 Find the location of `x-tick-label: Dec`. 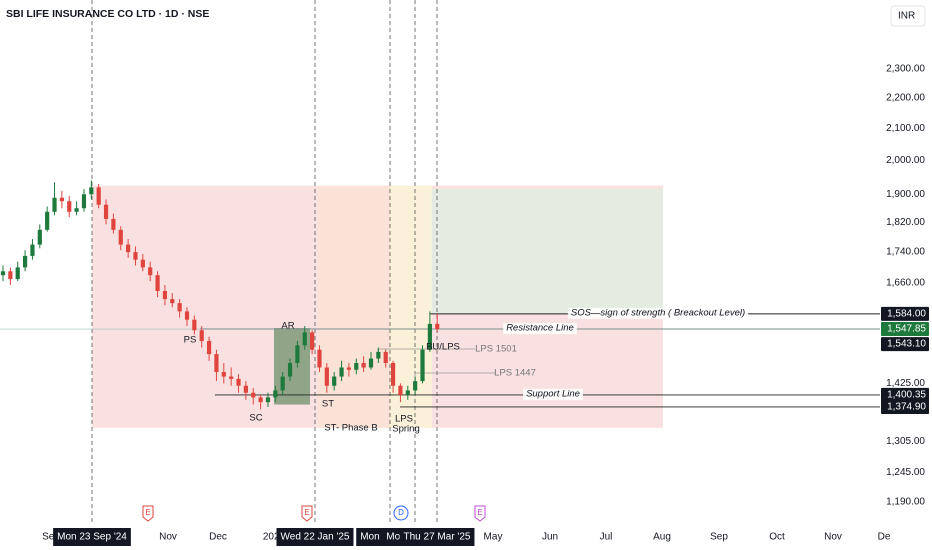

x-tick-label: Dec is located at coordinates (218, 537).